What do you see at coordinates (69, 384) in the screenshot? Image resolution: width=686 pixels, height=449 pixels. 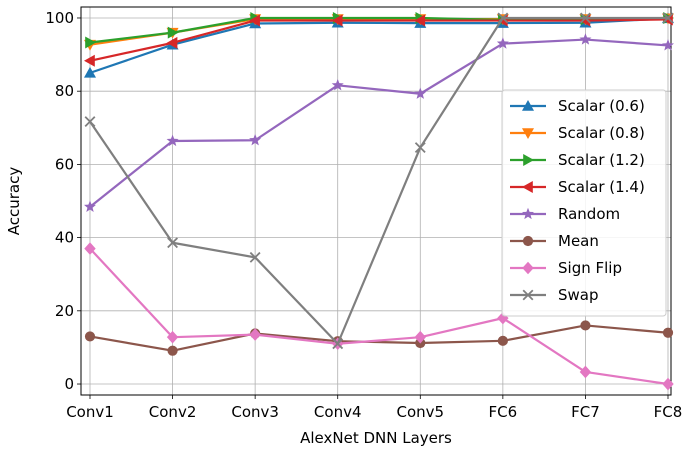 I see `y-tick-label: 0` at bounding box center [69, 384].